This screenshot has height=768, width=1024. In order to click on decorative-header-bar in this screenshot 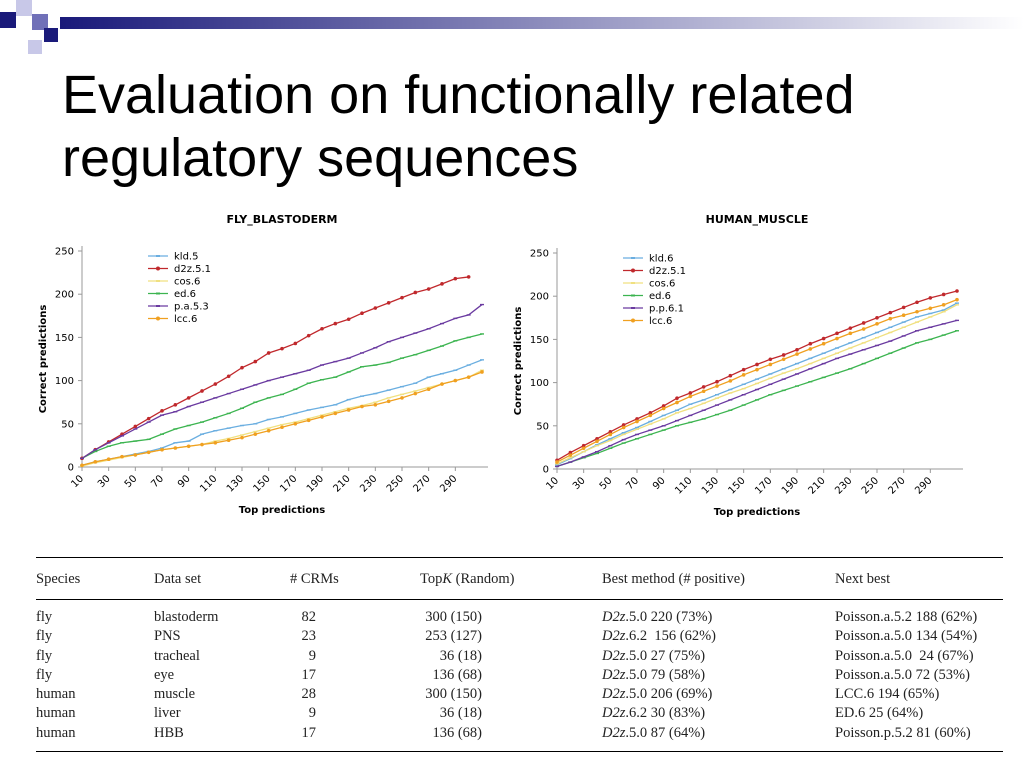, I will do `click(512, 27)`.